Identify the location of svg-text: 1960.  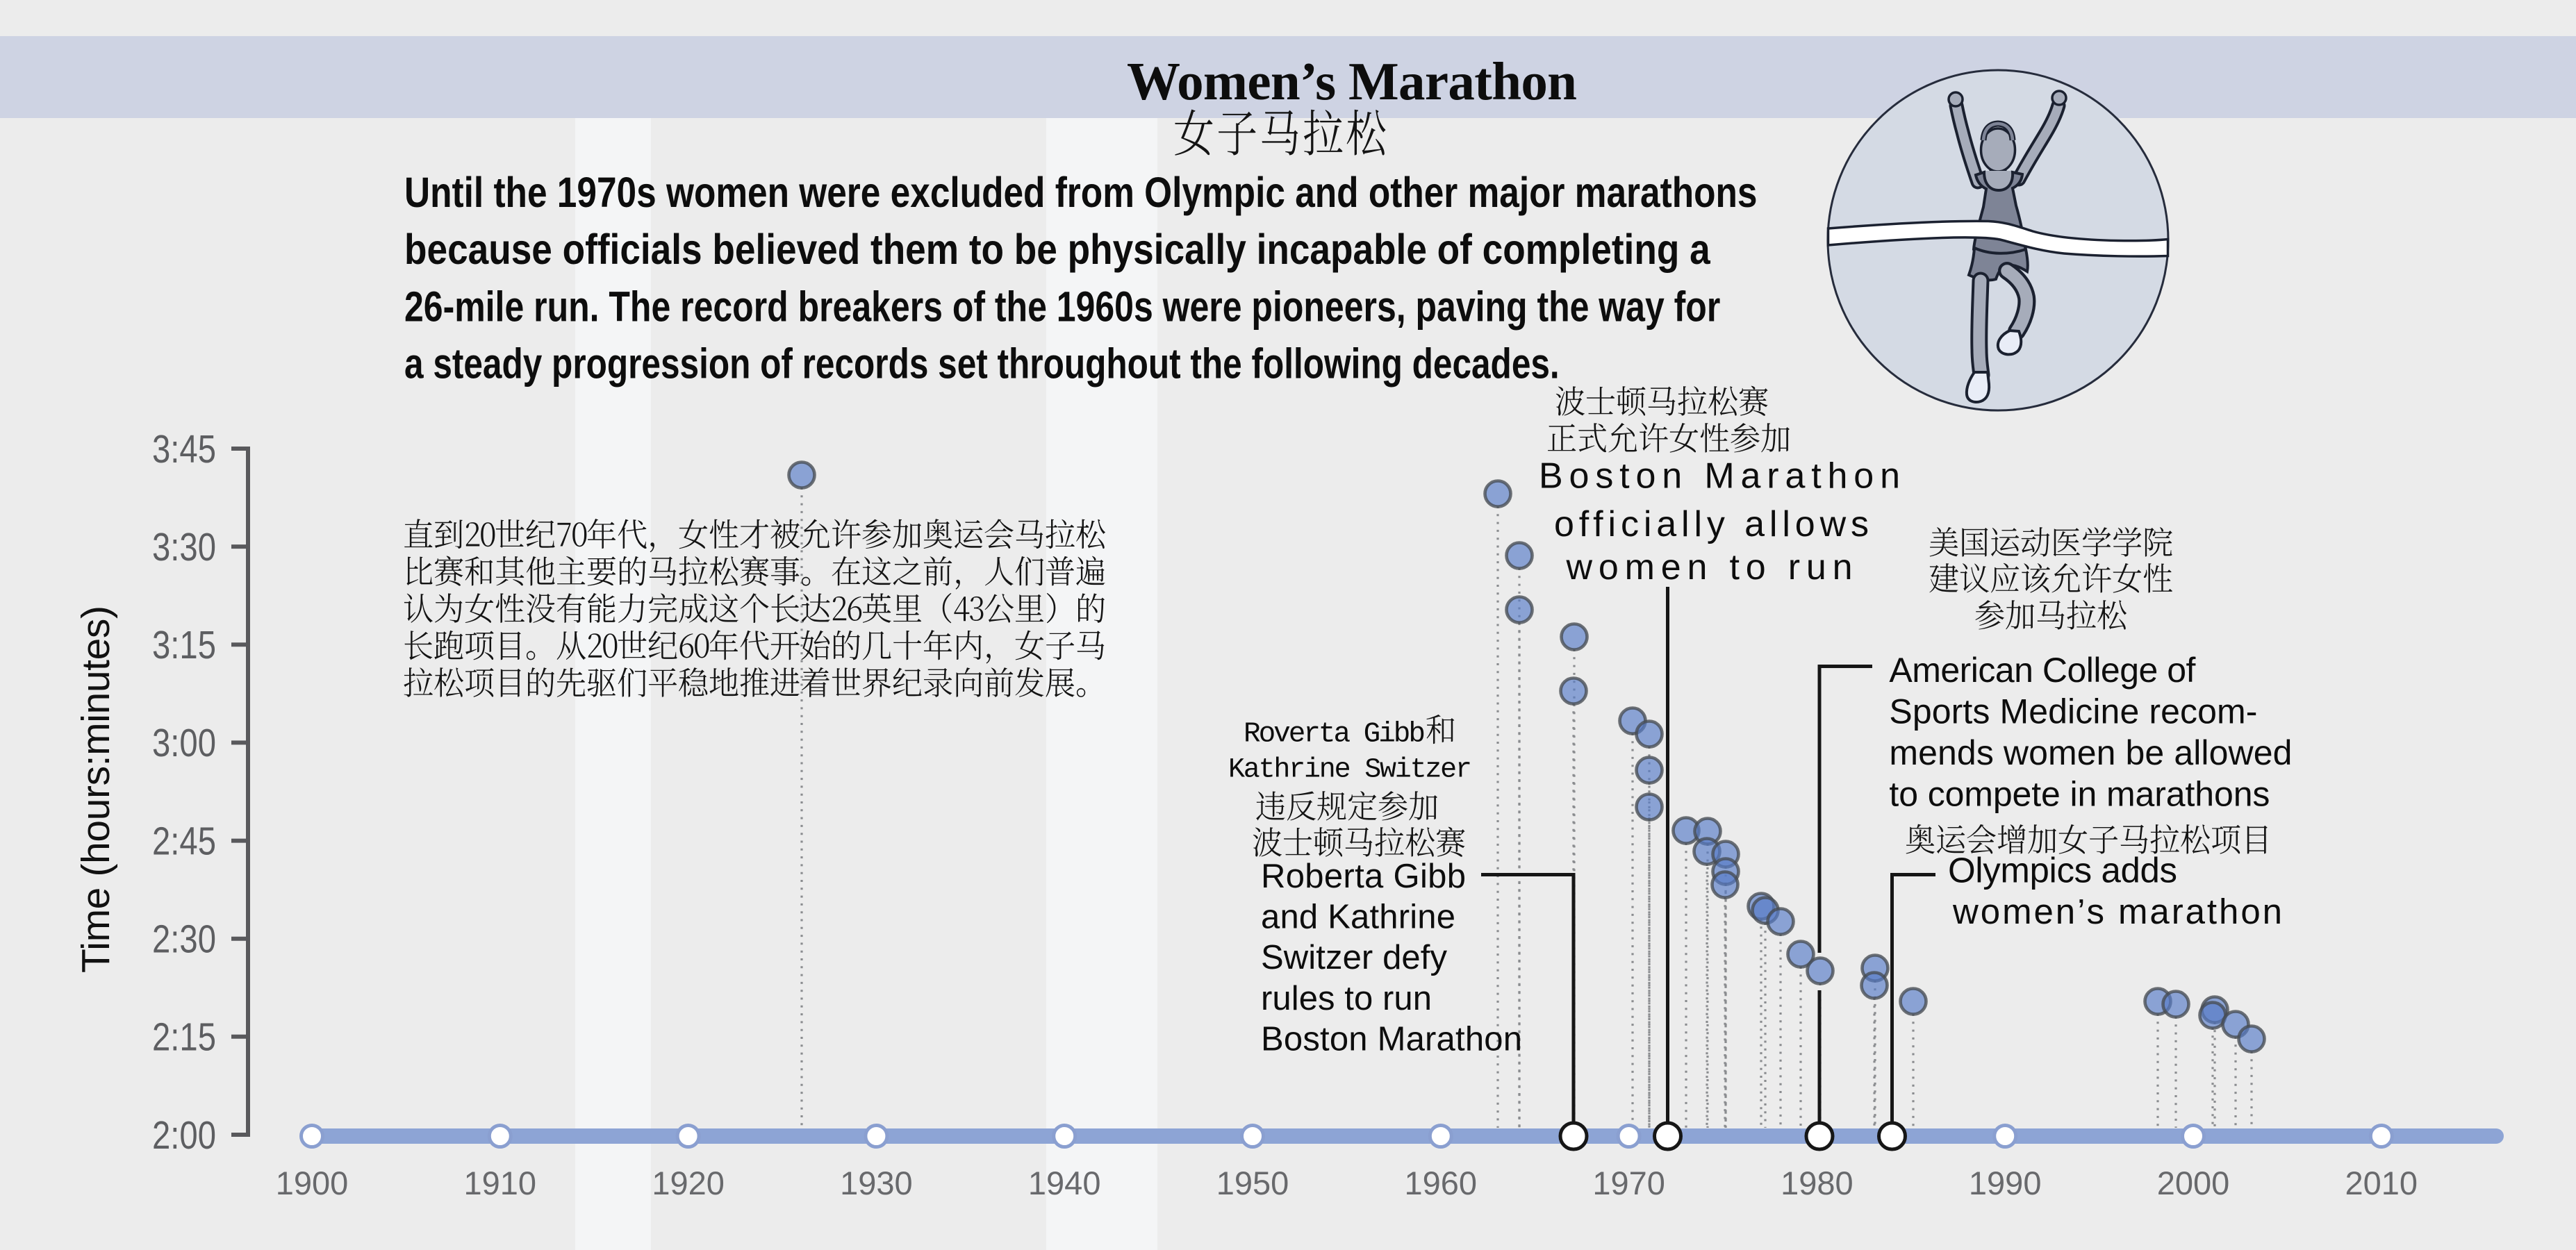
(1442, 1183).